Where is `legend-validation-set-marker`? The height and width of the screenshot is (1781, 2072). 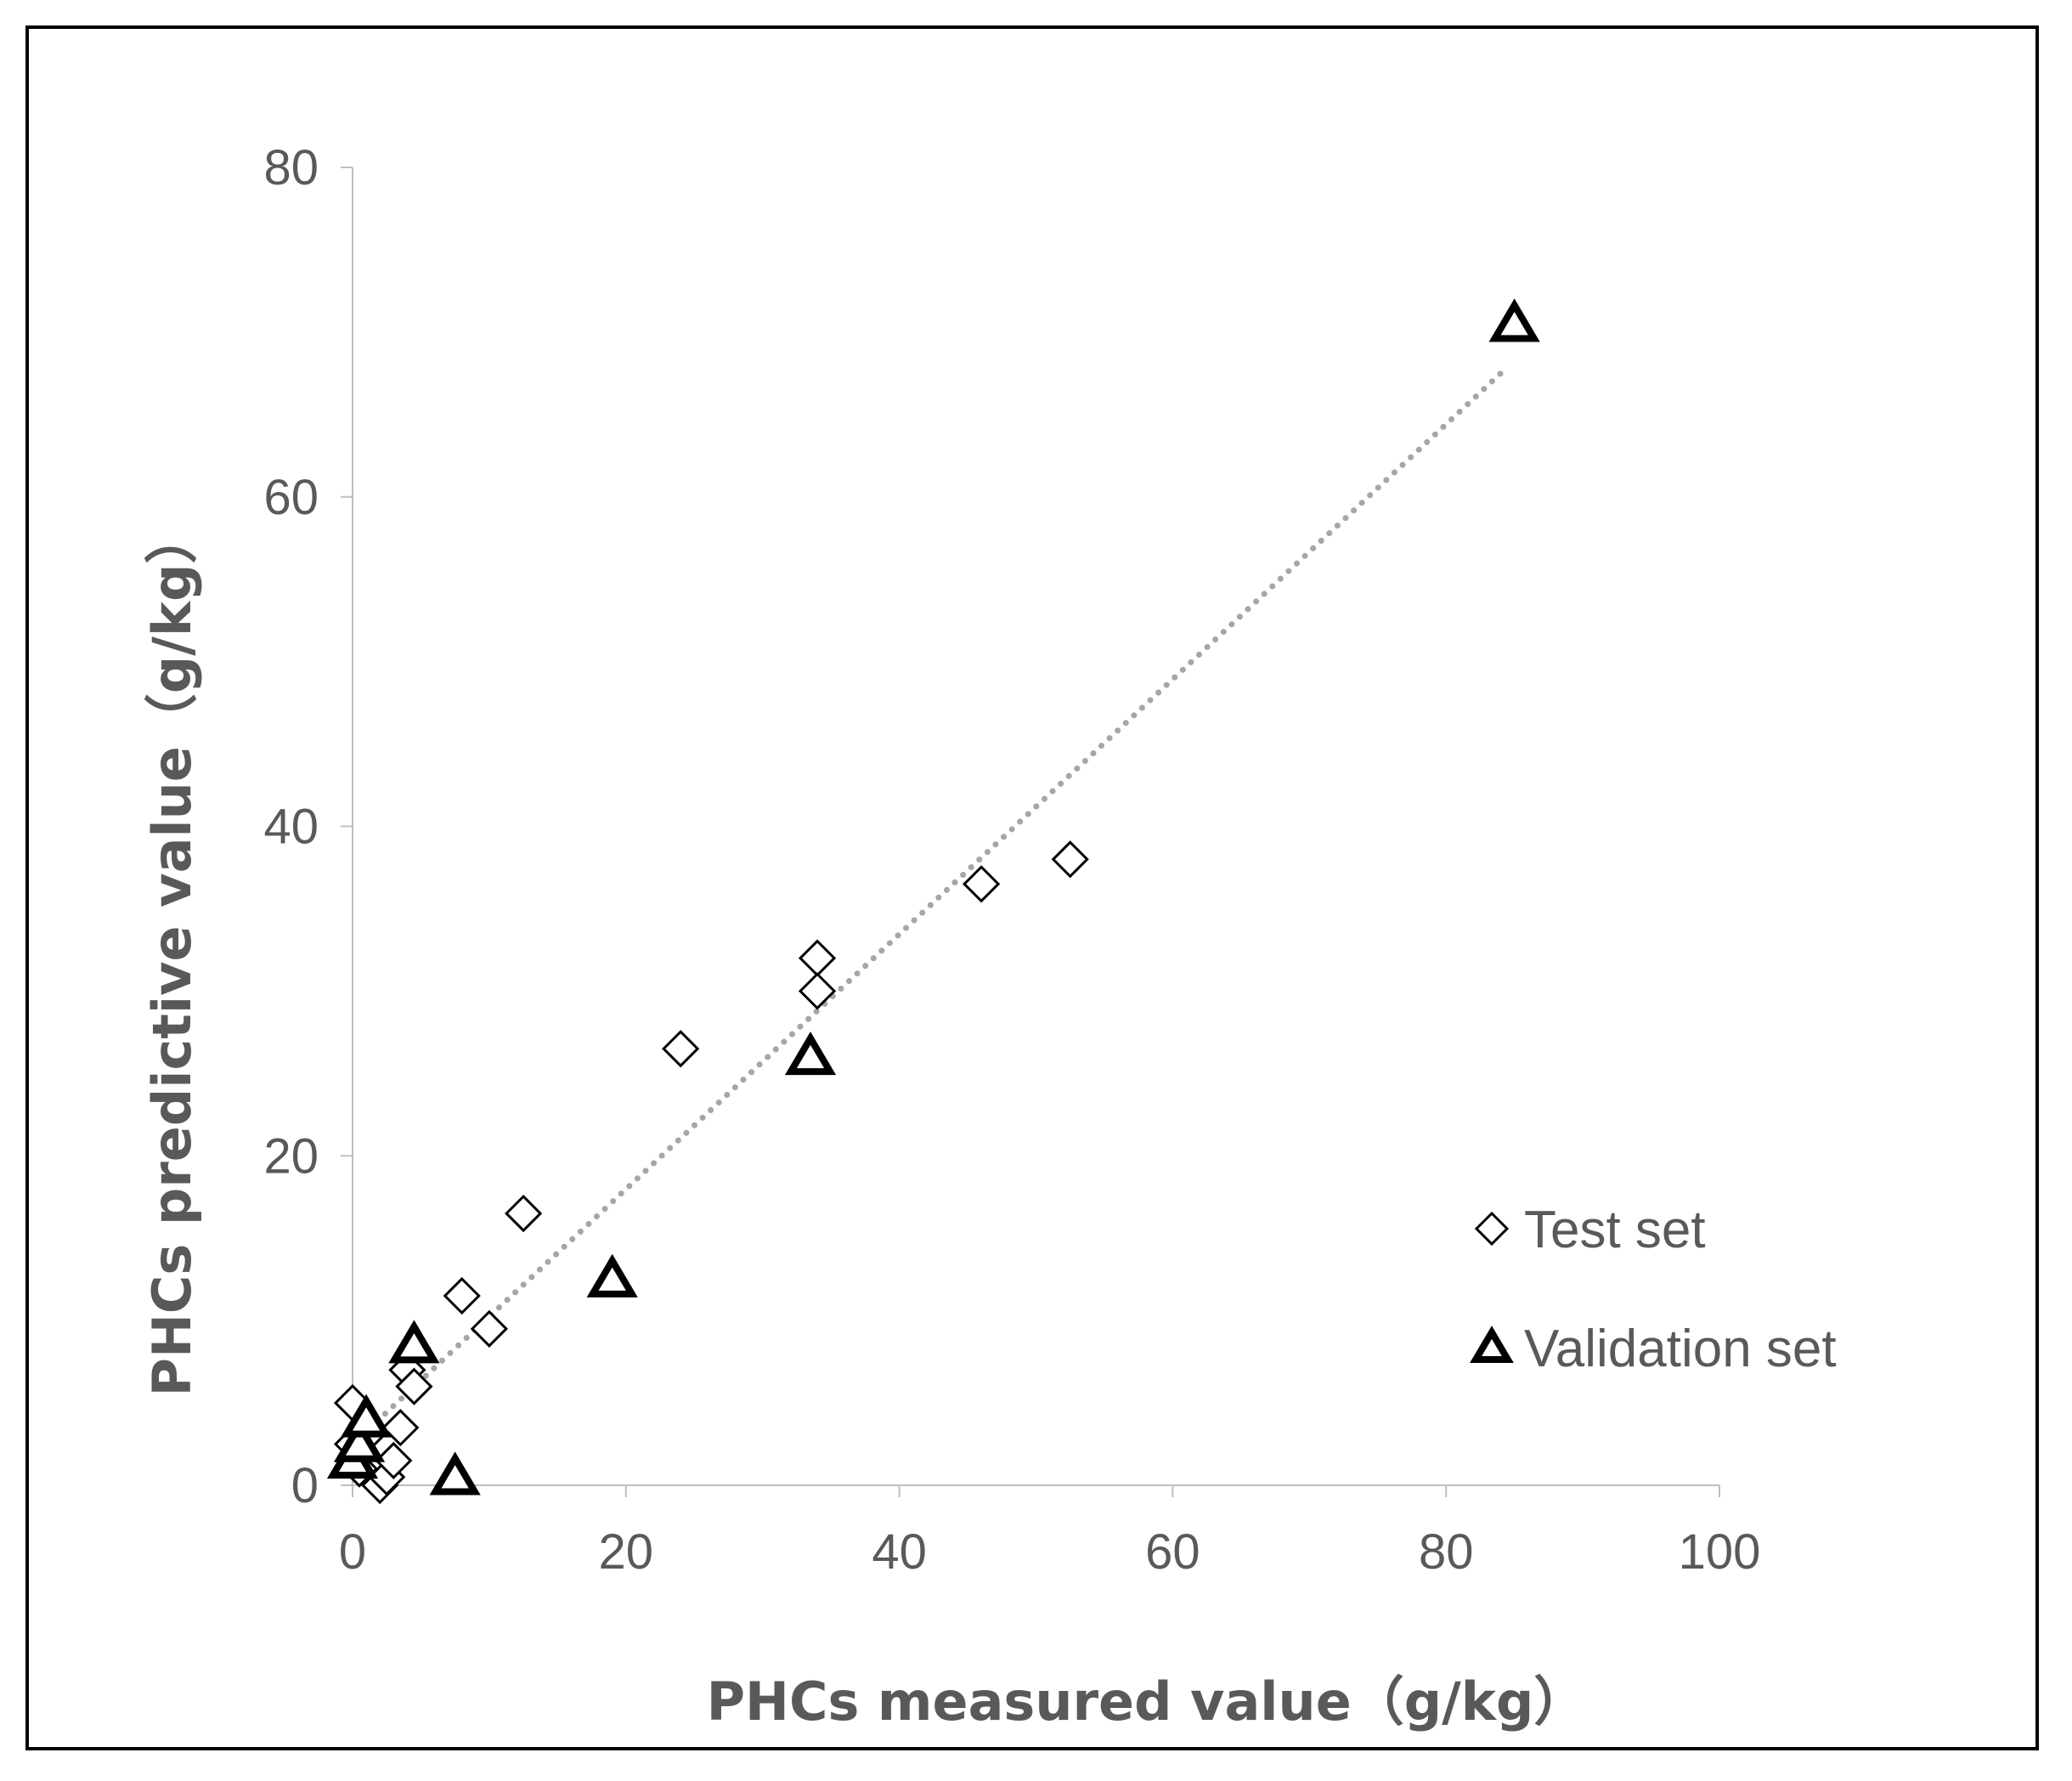
legend-validation-set-marker is located at coordinates (1492, 1345).